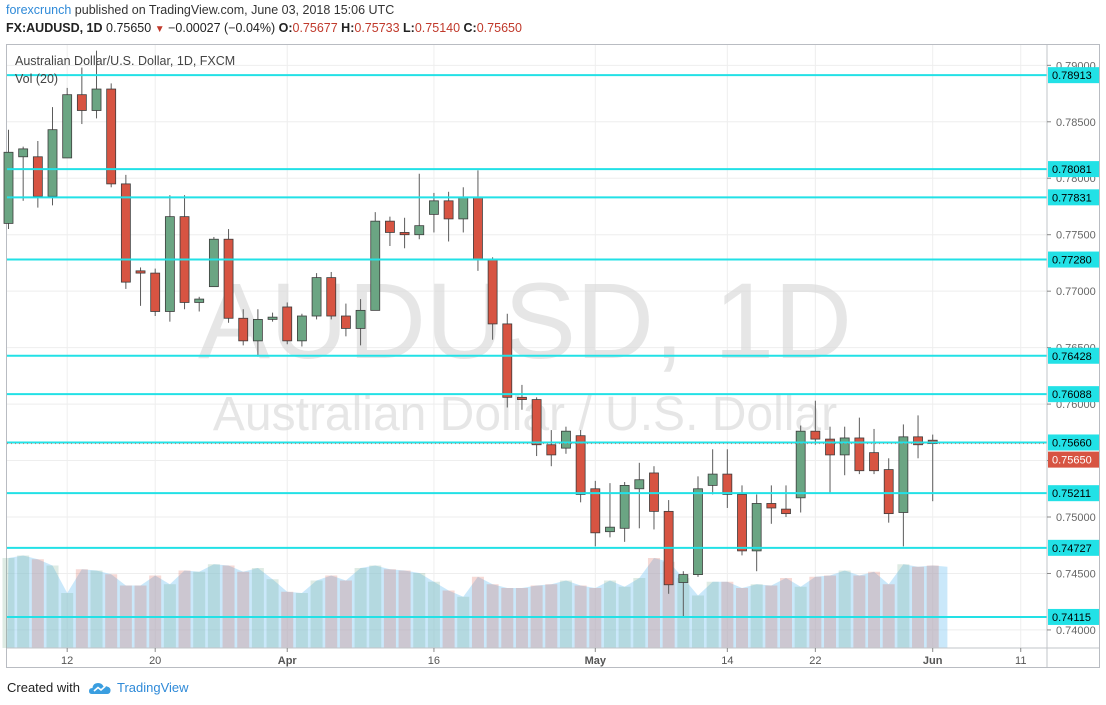 The width and height of the screenshot is (1106, 705). Describe the element at coordinates (377, 28) in the screenshot. I see `high-value: 0.75733` at that location.